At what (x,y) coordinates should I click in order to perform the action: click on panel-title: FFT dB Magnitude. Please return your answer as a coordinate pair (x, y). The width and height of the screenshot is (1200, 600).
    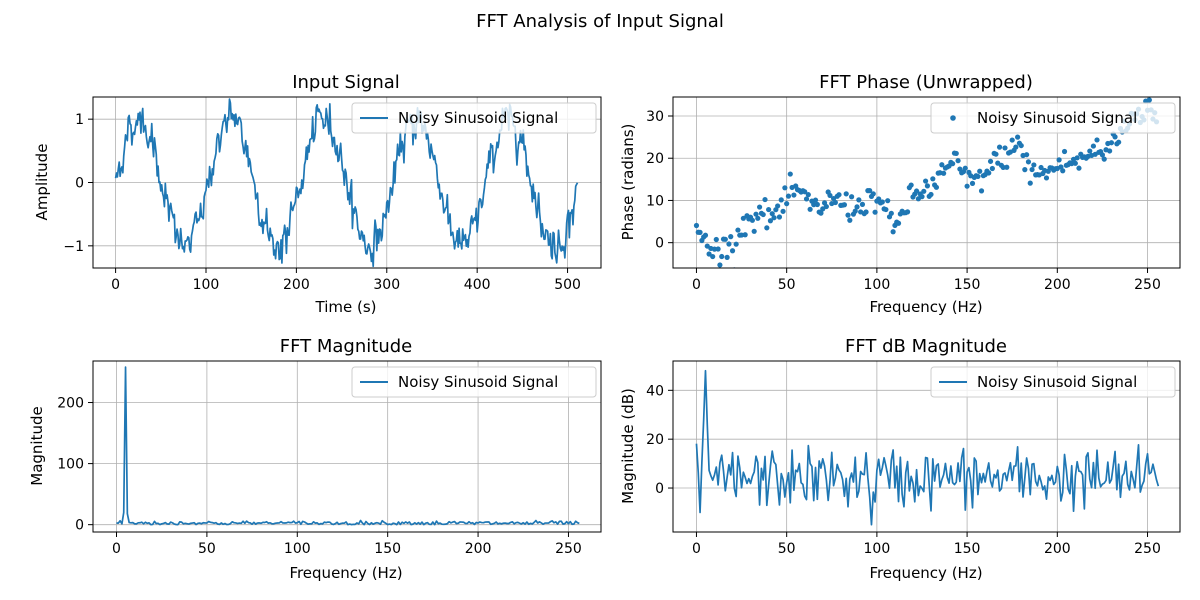
    Looking at the image, I should click on (926, 346).